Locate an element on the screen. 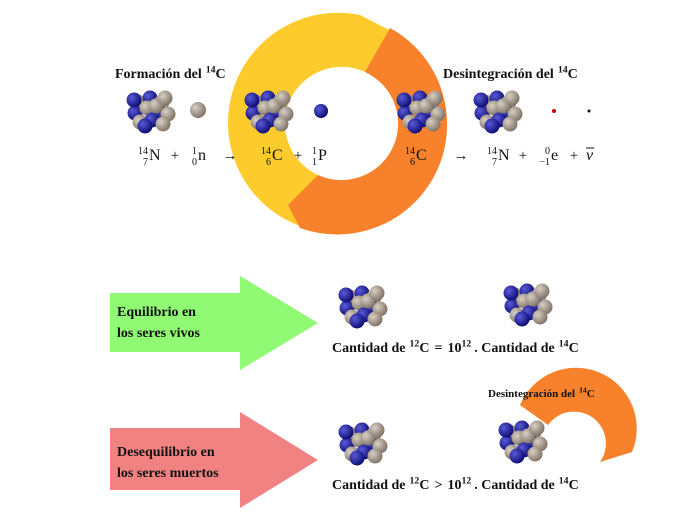  atomic-number: −1 is located at coordinates (544, 162).